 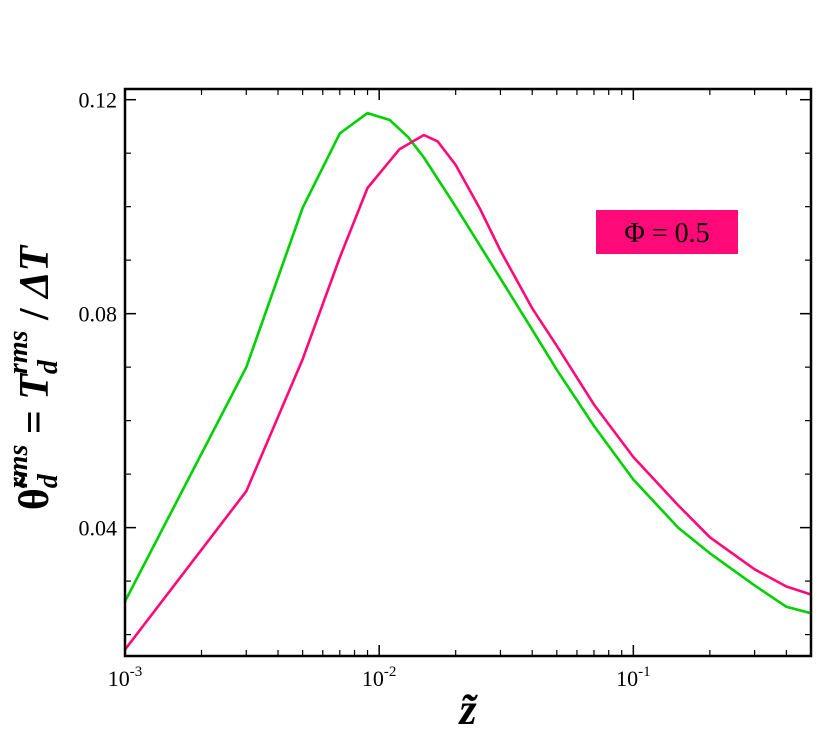 What do you see at coordinates (98, 314) in the screenshot?
I see `y-tick-label: 0.08` at bounding box center [98, 314].